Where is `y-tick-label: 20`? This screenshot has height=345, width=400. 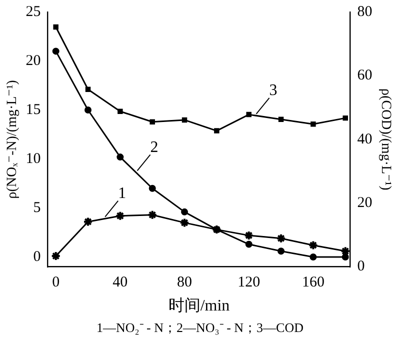
y-tick-label: 20 is located at coordinates (33, 60).